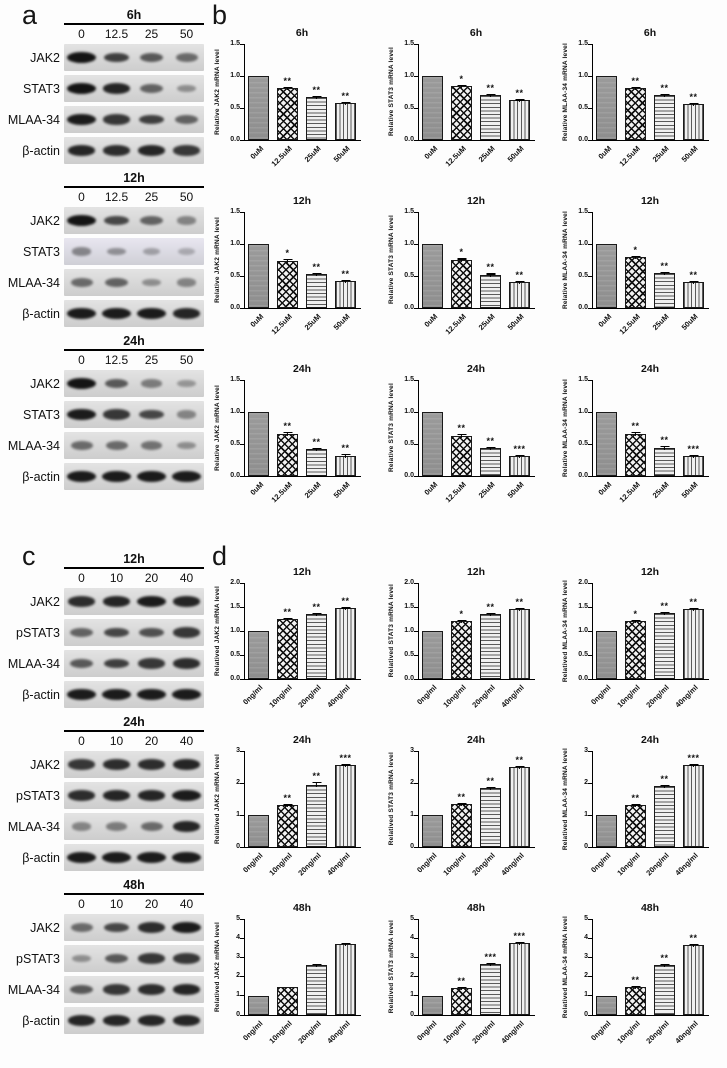 This screenshot has height=1068, width=727. What do you see at coordinates (106, 249) in the screenshot?
I see `blot-block-12h: 12h 0 12.5 25 50 JAK2 STAT3 MLAA-34 β-actin` at bounding box center [106, 249].